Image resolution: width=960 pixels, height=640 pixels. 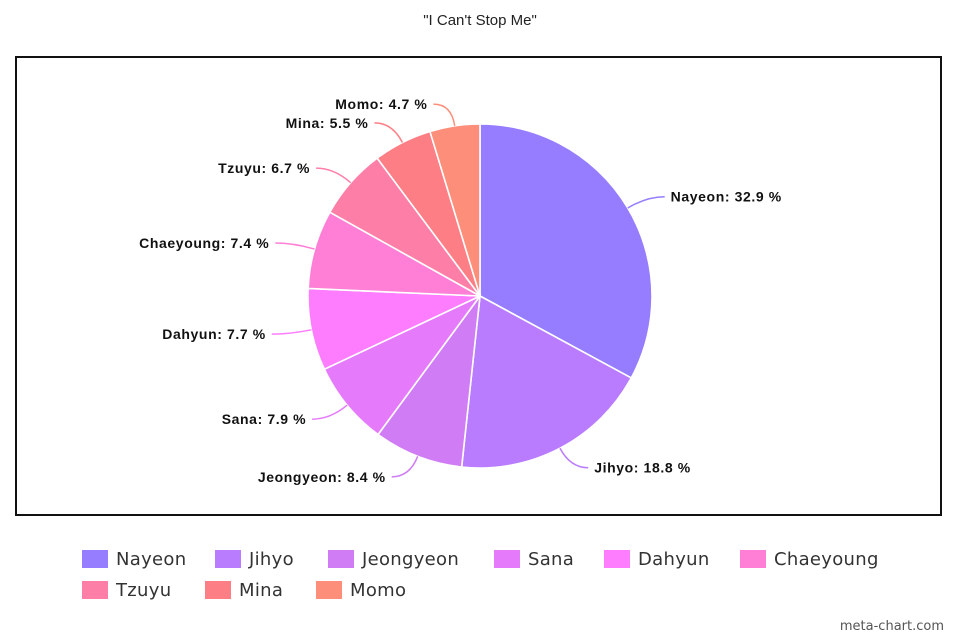 What do you see at coordinates (444, 114) in the screenshot?
I see `leader-line-momo` at bounding box center [444, 114].